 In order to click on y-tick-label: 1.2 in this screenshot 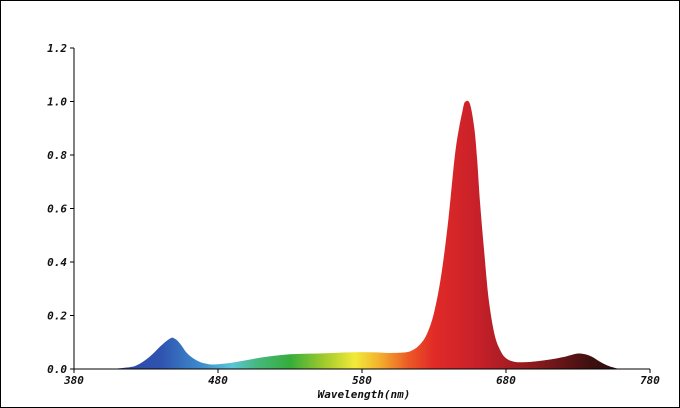, I will do `click(57, 48)`.